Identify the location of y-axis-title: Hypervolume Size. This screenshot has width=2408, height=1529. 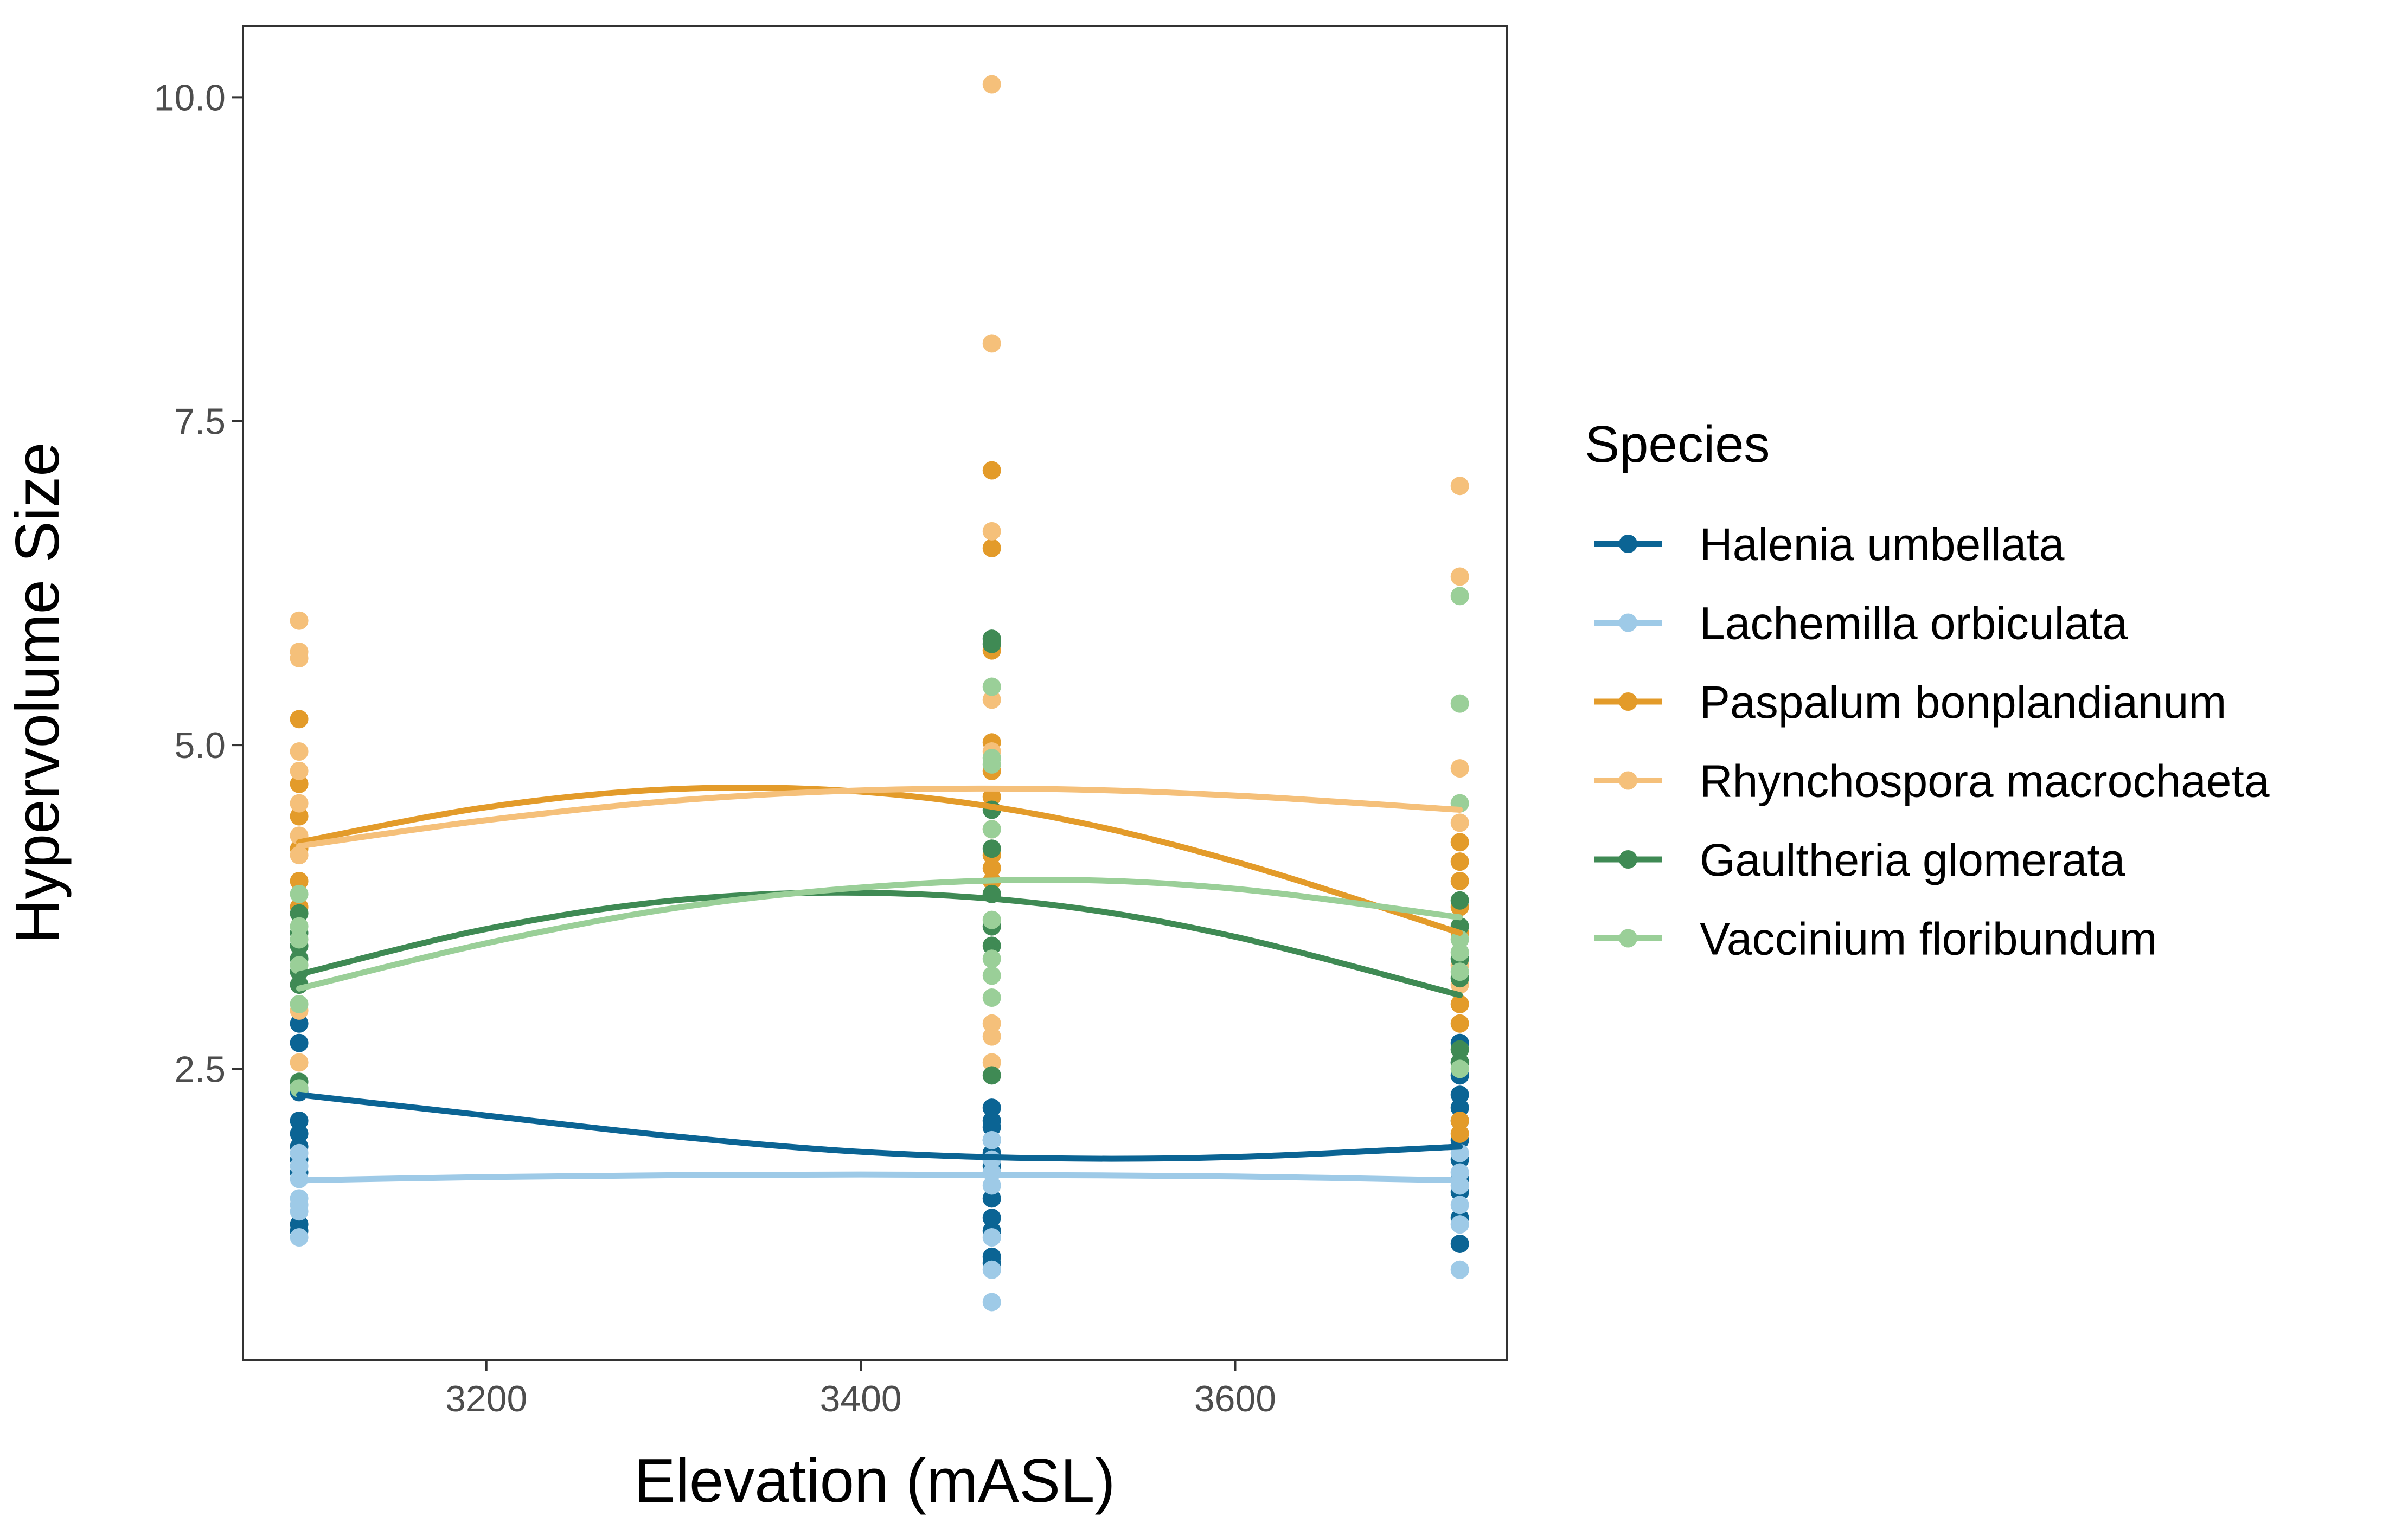
(37, 692).